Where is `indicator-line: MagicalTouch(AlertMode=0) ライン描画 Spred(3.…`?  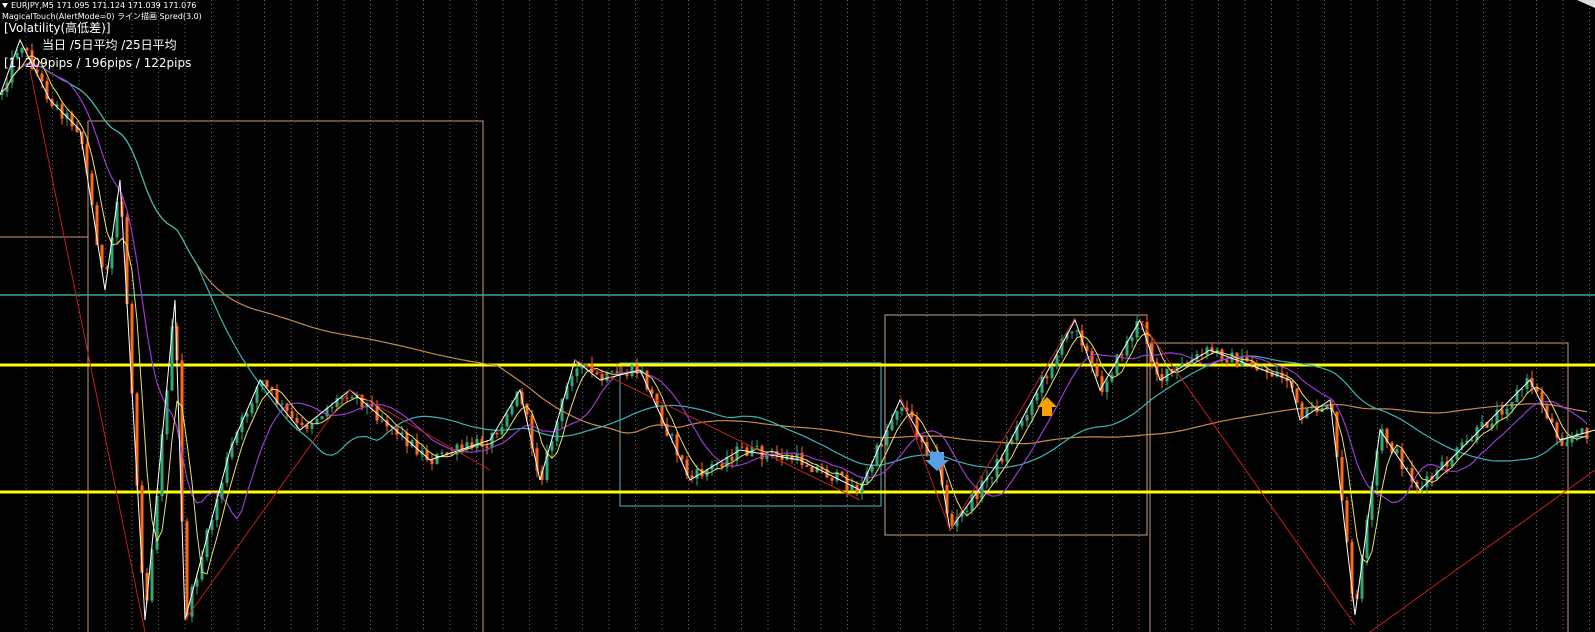
indicator-line: MagicalTouch(AlertMode=0) ライン描画 Spred(3.… is located at coordinates (102, 16).